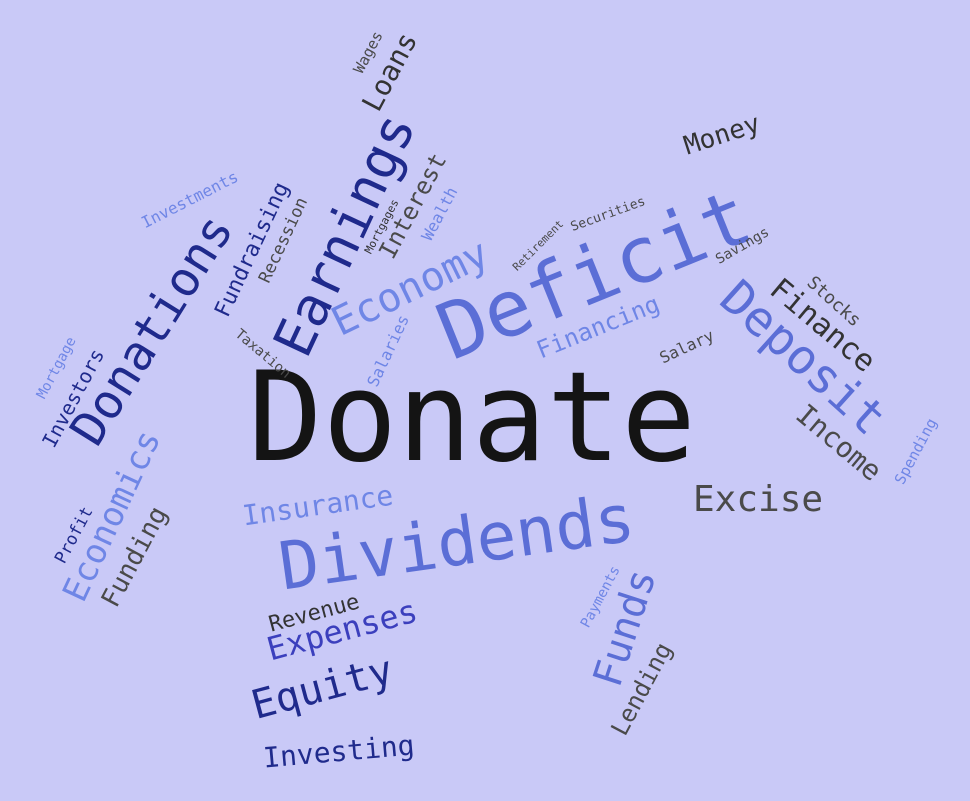 This screenshot has width=970, height=801. I want to click on word-donate: Donate, so click(472, 418).